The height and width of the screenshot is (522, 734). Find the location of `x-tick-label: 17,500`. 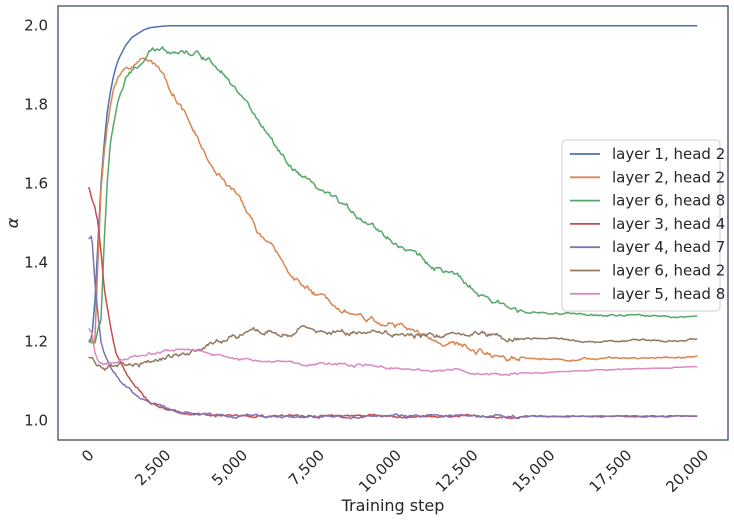

x-tick-label: 17,500 is located at coordinates (611, 471).